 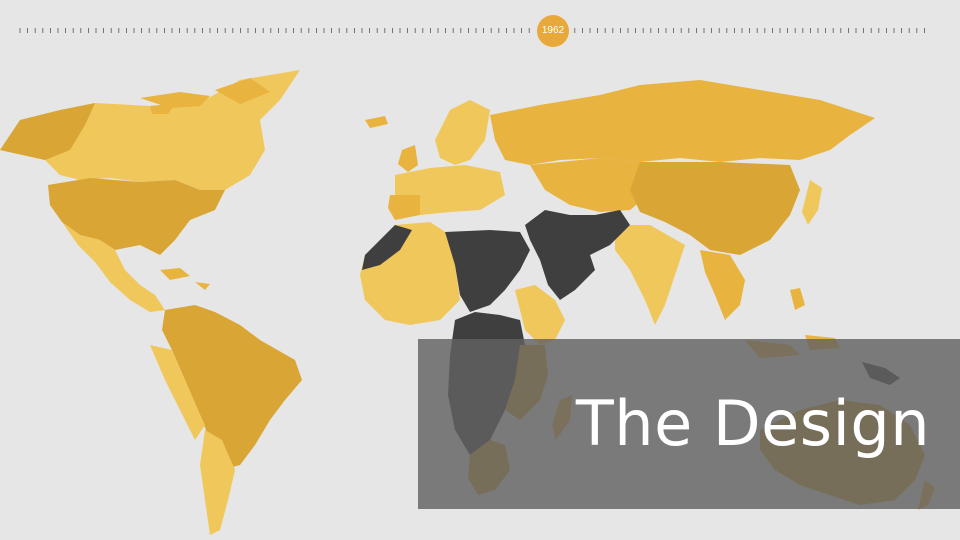 I want to click on middle-east, so click(x=577, y=255).